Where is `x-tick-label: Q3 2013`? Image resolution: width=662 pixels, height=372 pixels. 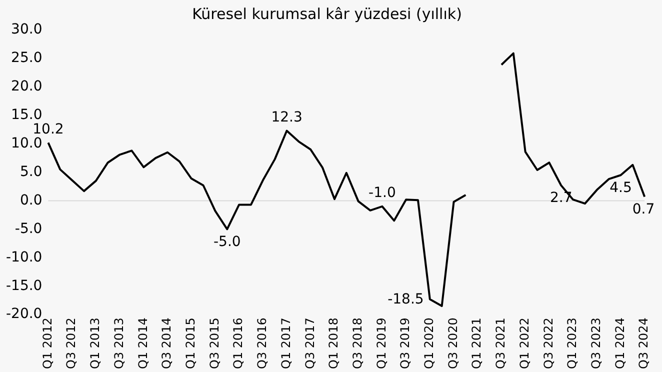 x-tick-label: Q3 2013 is located at coordinates (119, 344).